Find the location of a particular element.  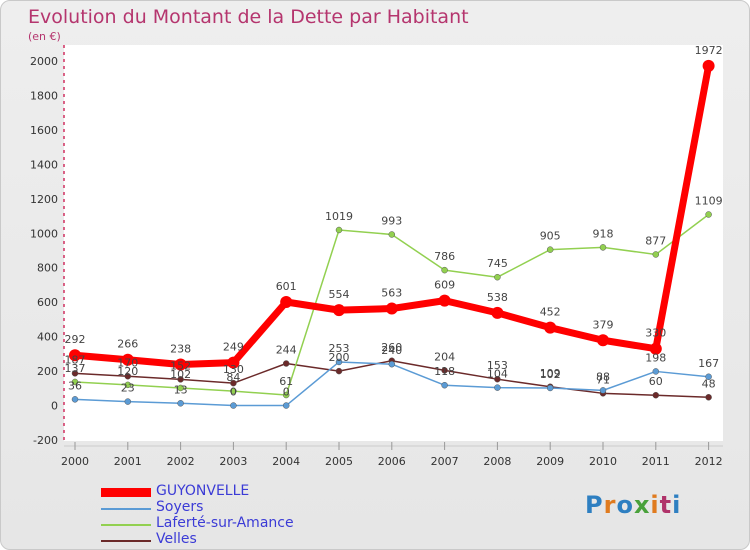

data-label: 13 is located at coordinates (181, 389).